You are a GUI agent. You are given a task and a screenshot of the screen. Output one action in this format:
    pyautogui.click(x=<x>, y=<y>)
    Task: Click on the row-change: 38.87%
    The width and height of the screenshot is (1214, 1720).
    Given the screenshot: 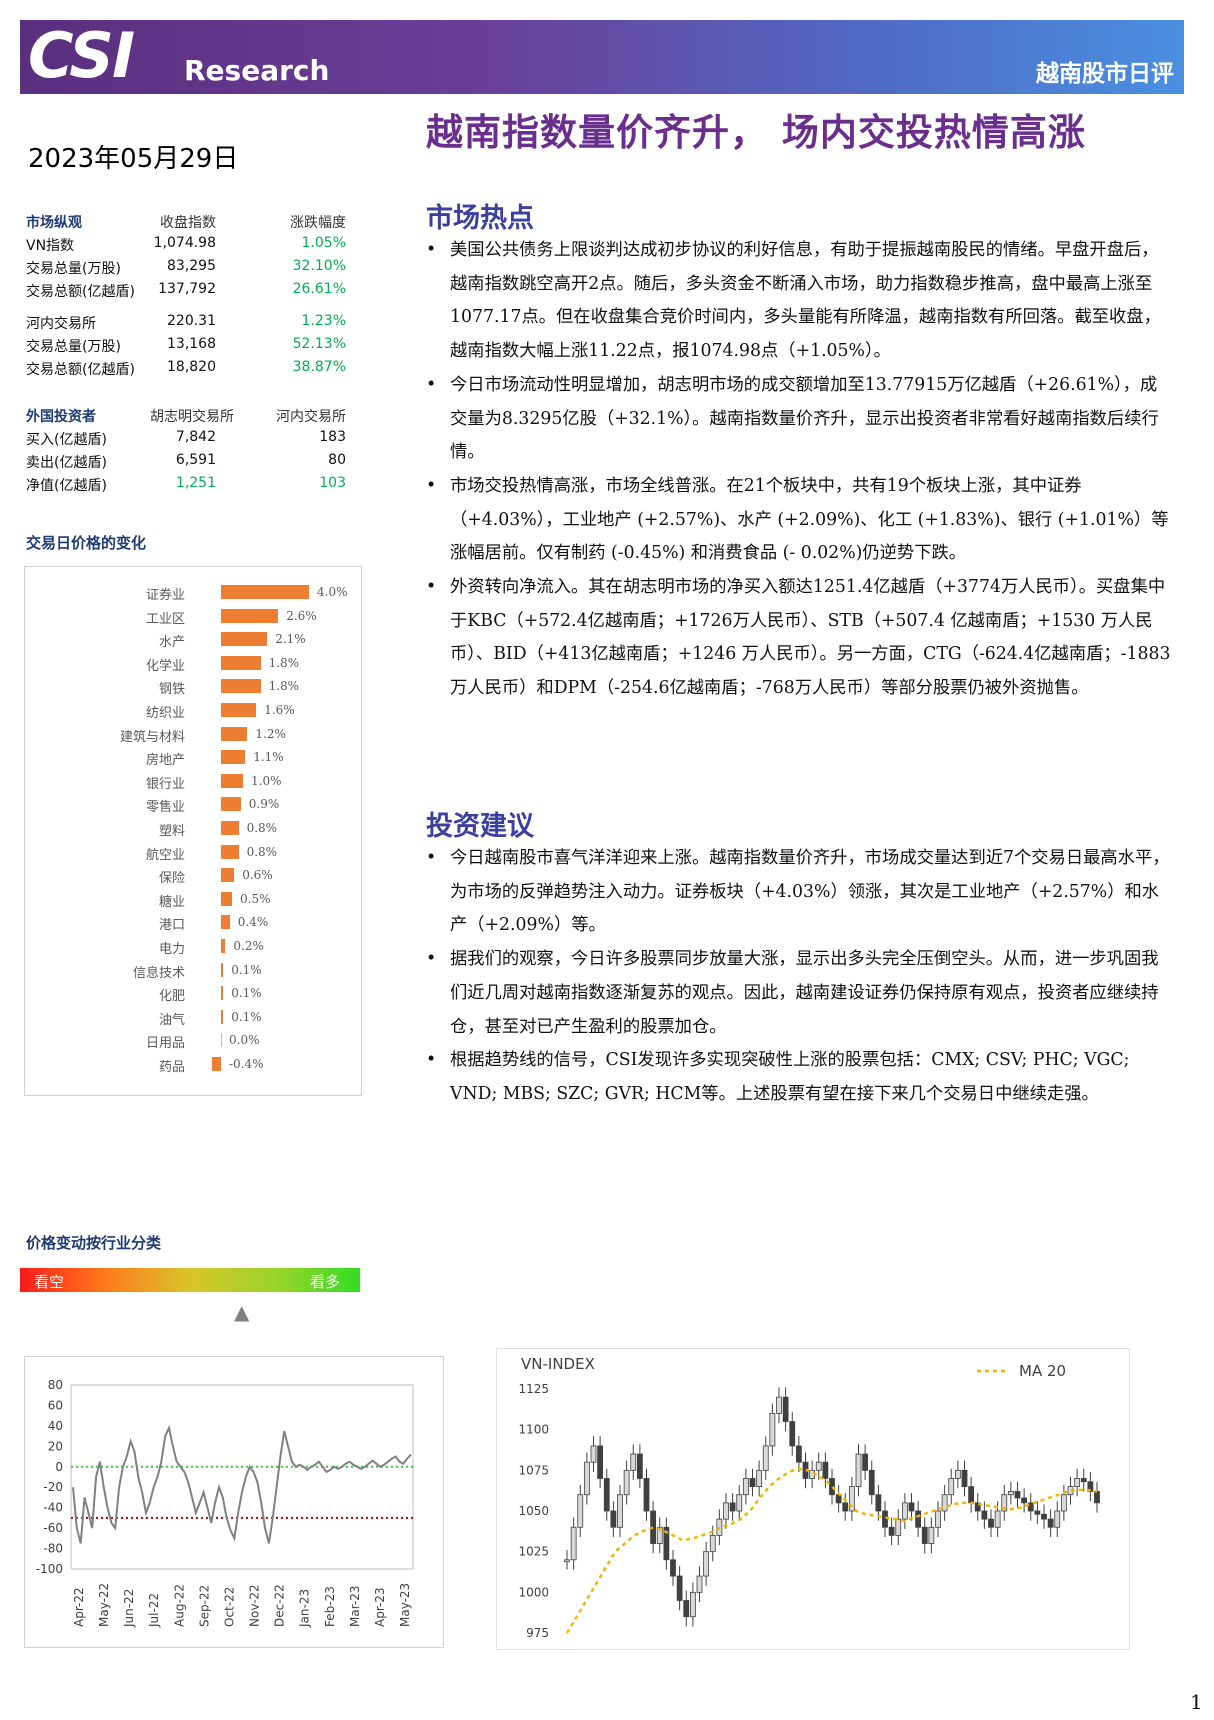 What is the action you would take?
    pyautogui.click(x=319, y=367)
    